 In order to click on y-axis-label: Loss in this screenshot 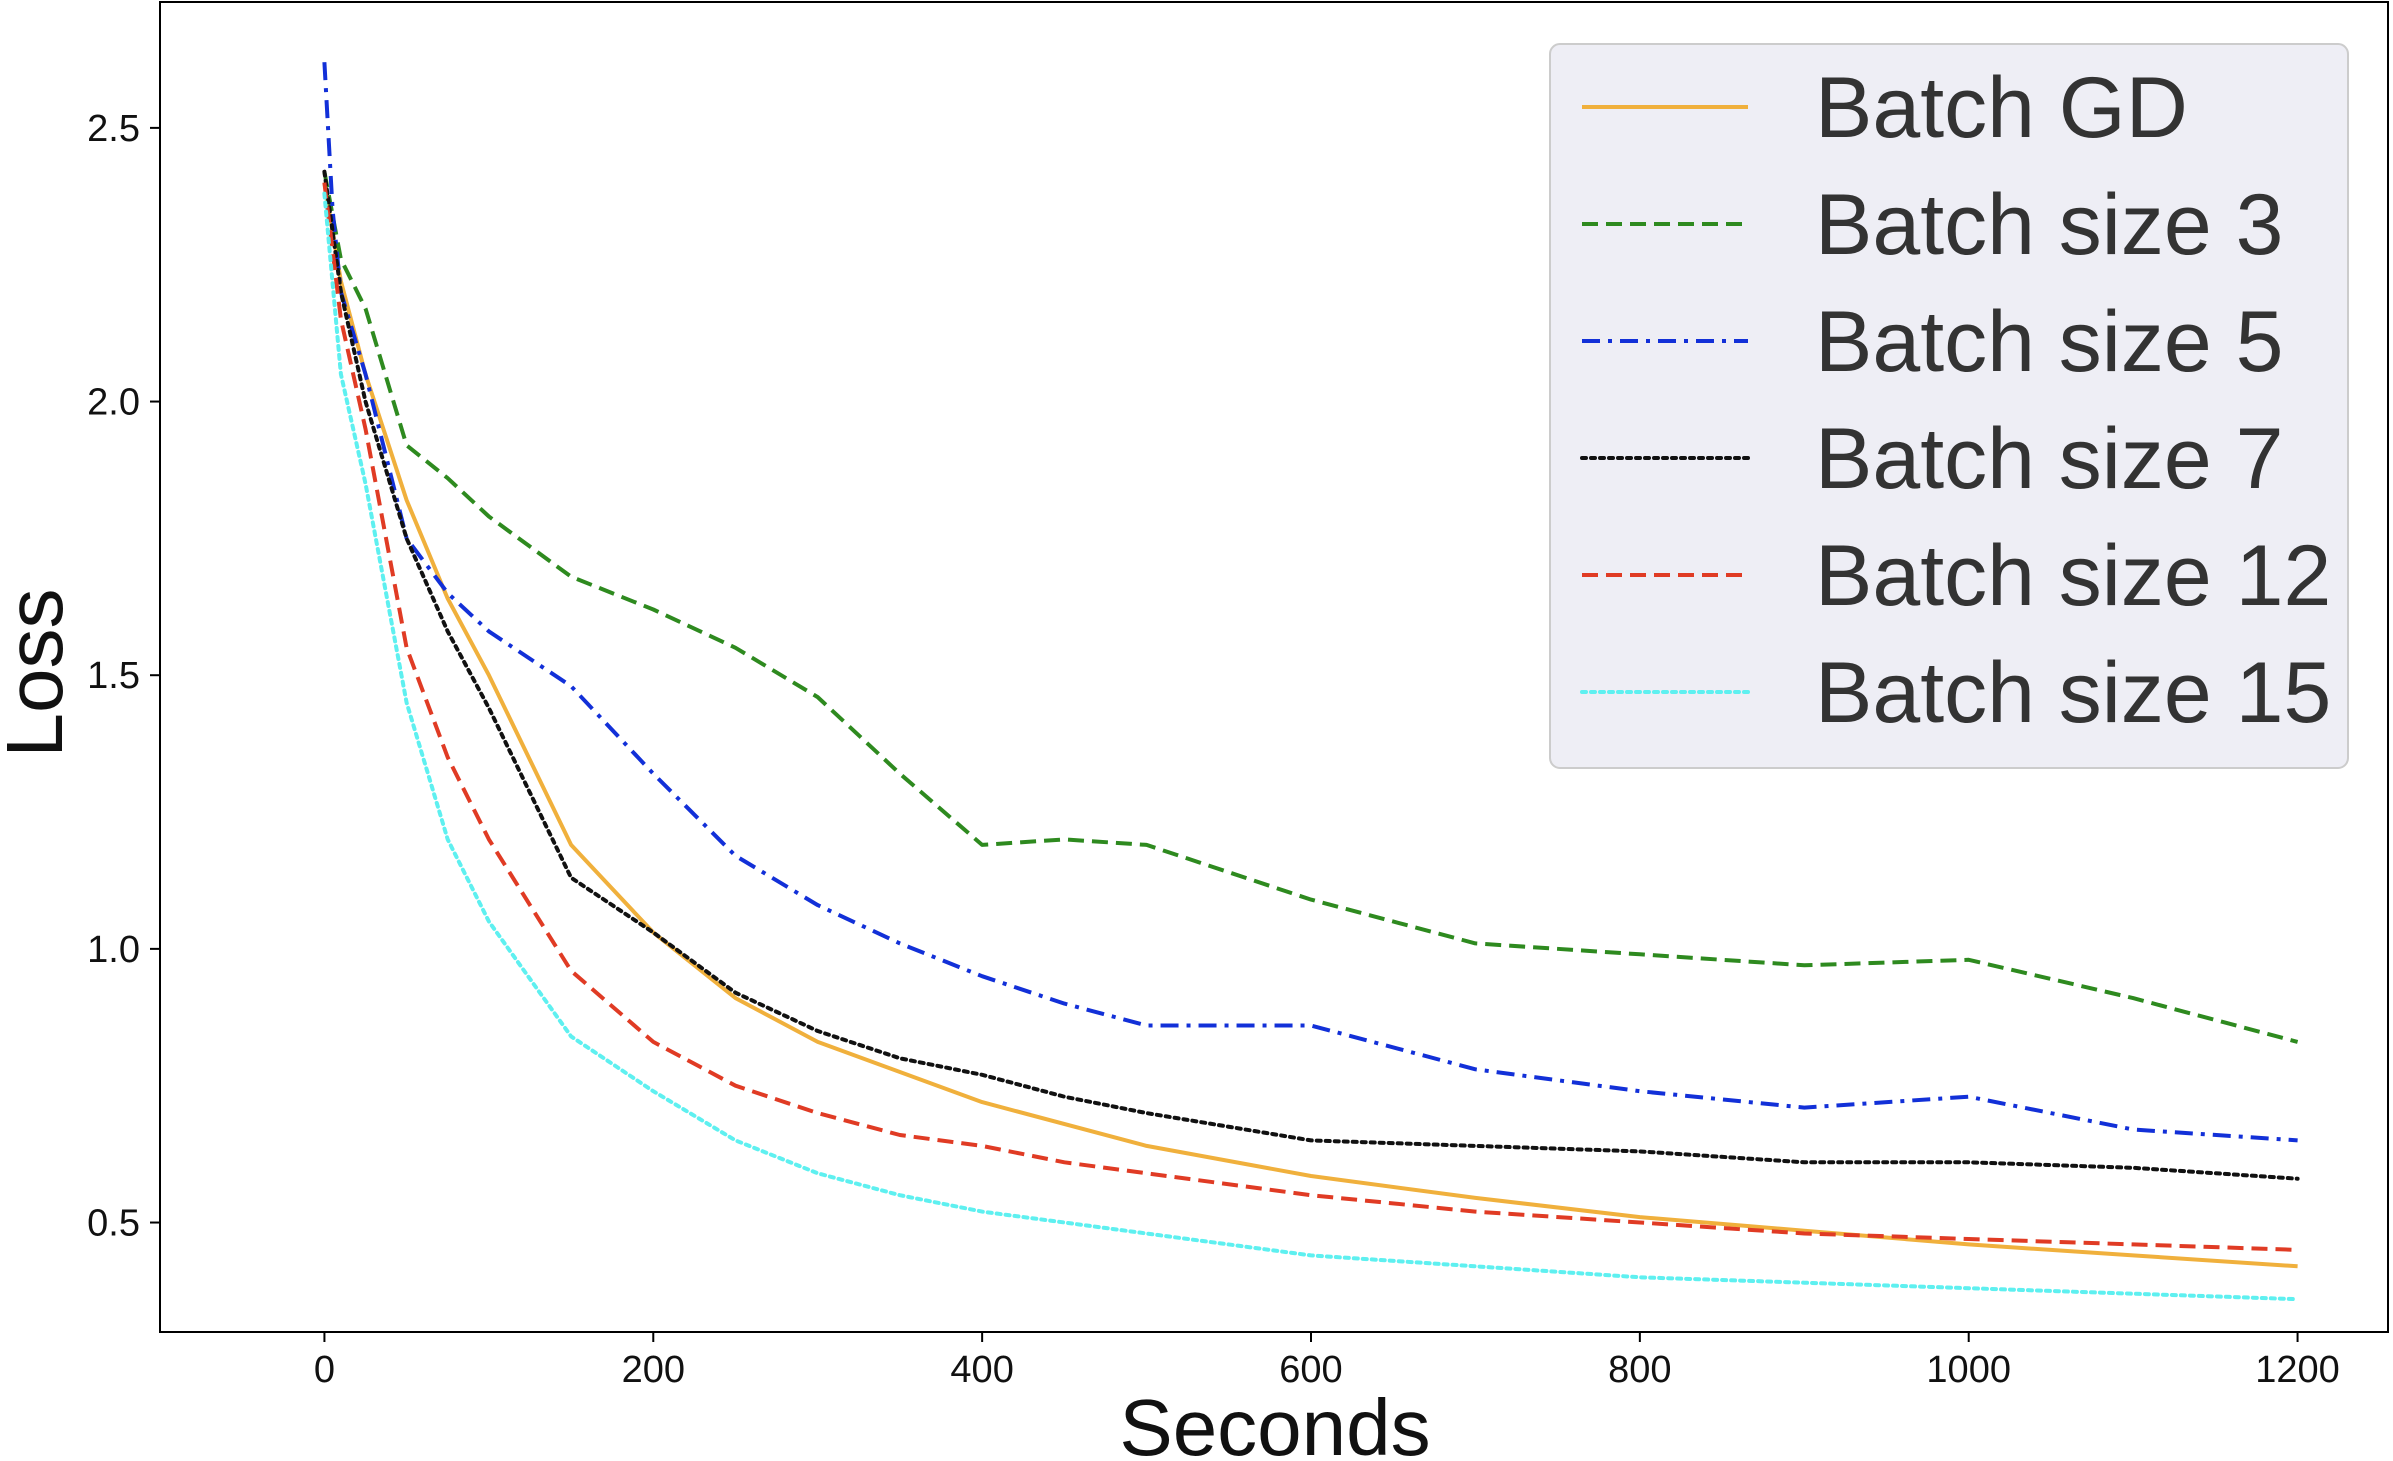, I will do `click(39, 673)`.